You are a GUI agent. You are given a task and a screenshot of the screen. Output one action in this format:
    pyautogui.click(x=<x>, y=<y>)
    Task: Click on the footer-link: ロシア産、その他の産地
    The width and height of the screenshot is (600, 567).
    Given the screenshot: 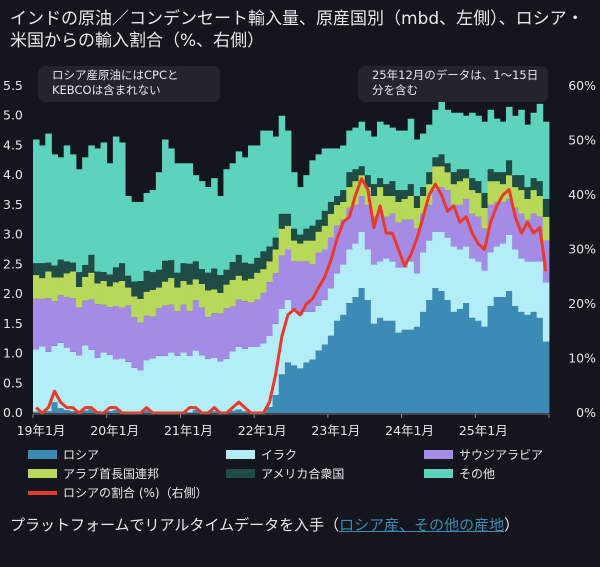 What is the action you would take?
    pyautogui.click(x=422, y=525)
    